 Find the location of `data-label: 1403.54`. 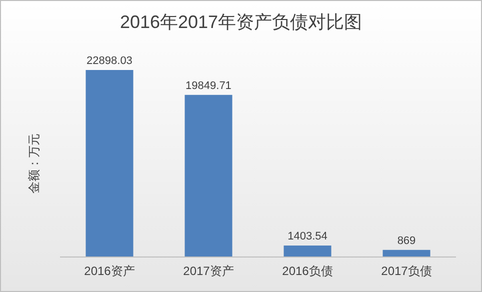

data-label: 1403.54 is located at coordinates (308, 236).